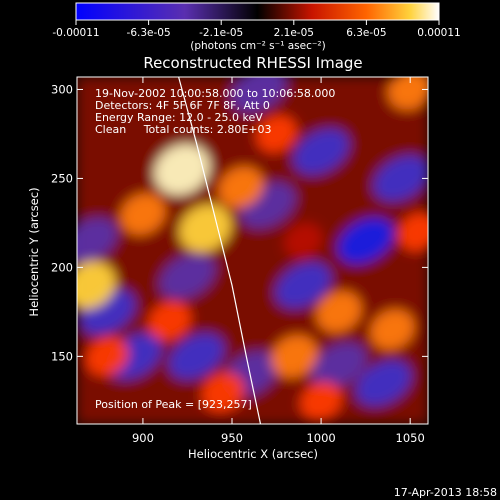  Describe the element at coordinates (215, 93) in the screenshot. I see `annotation-time-range: 19-Nov-2002 10:00:58.000 to 10:06:58.000` at that location.